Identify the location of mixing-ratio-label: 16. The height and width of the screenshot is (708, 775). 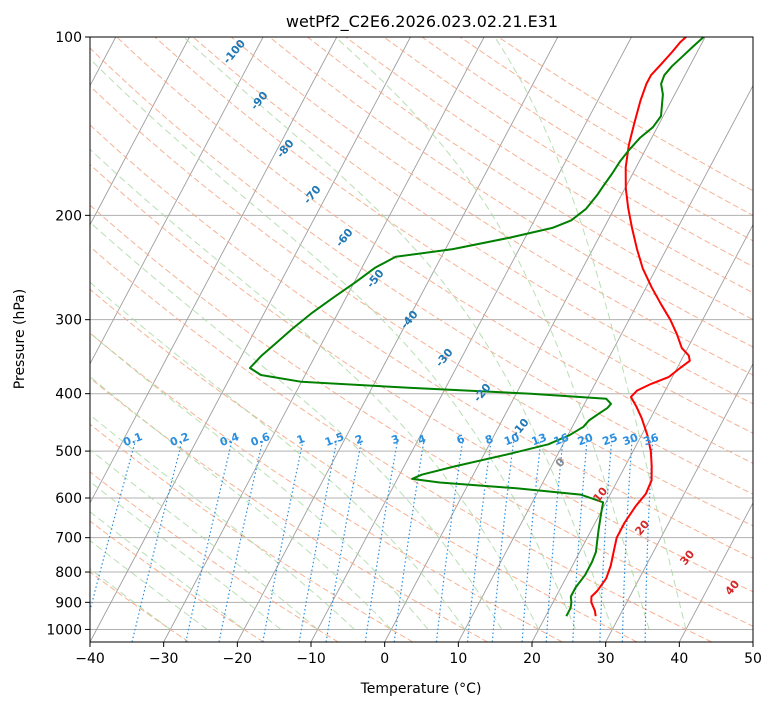
(561, 440).